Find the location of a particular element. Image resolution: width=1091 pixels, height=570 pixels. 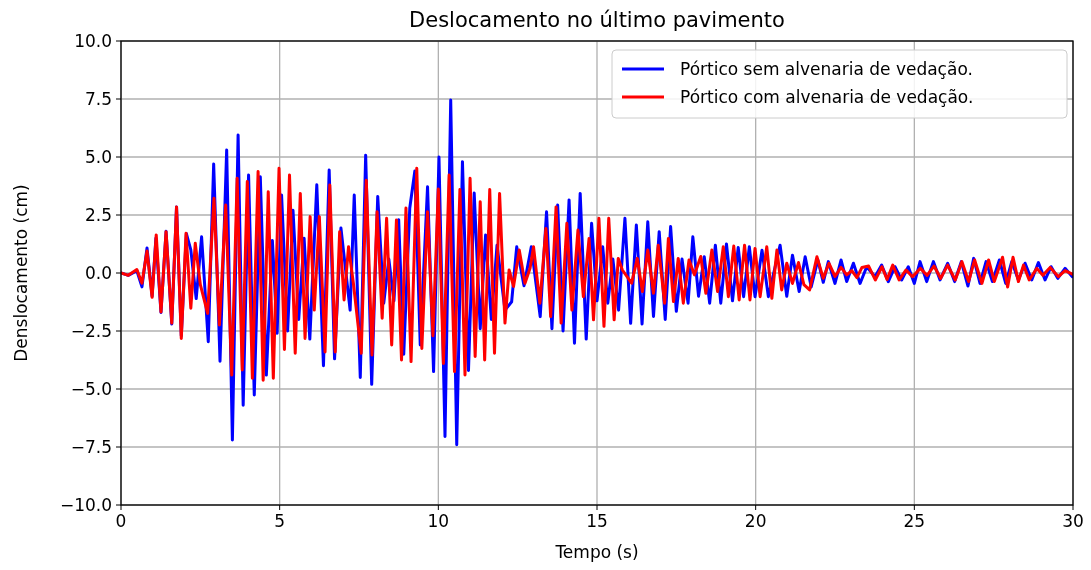

y-tick-label: 10.0 is located at coordinates (93, 40).